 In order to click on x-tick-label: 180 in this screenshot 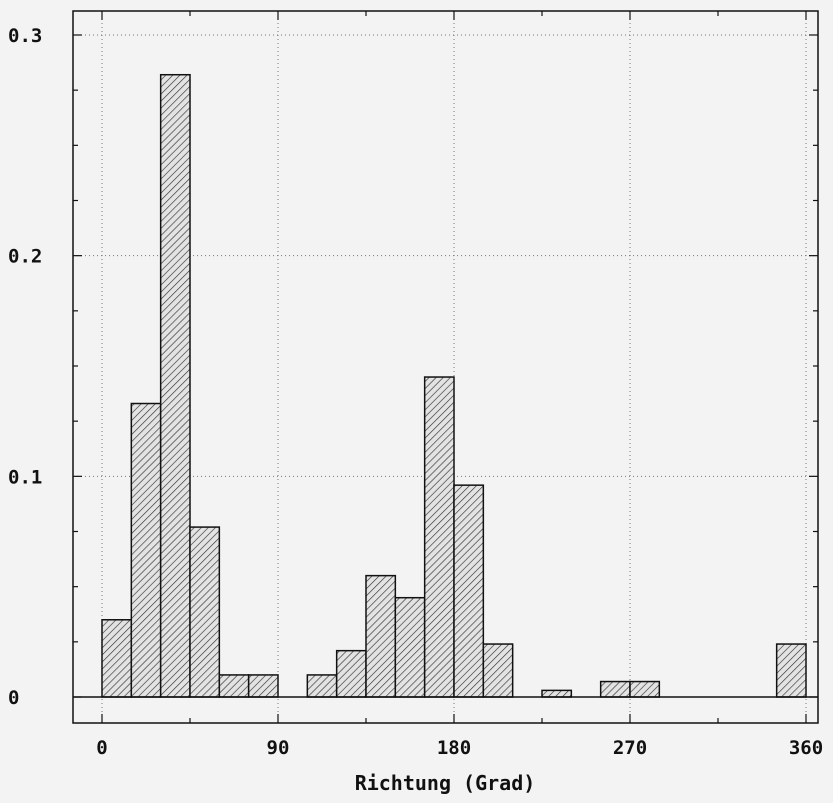, I will do `click(454, 748)`.